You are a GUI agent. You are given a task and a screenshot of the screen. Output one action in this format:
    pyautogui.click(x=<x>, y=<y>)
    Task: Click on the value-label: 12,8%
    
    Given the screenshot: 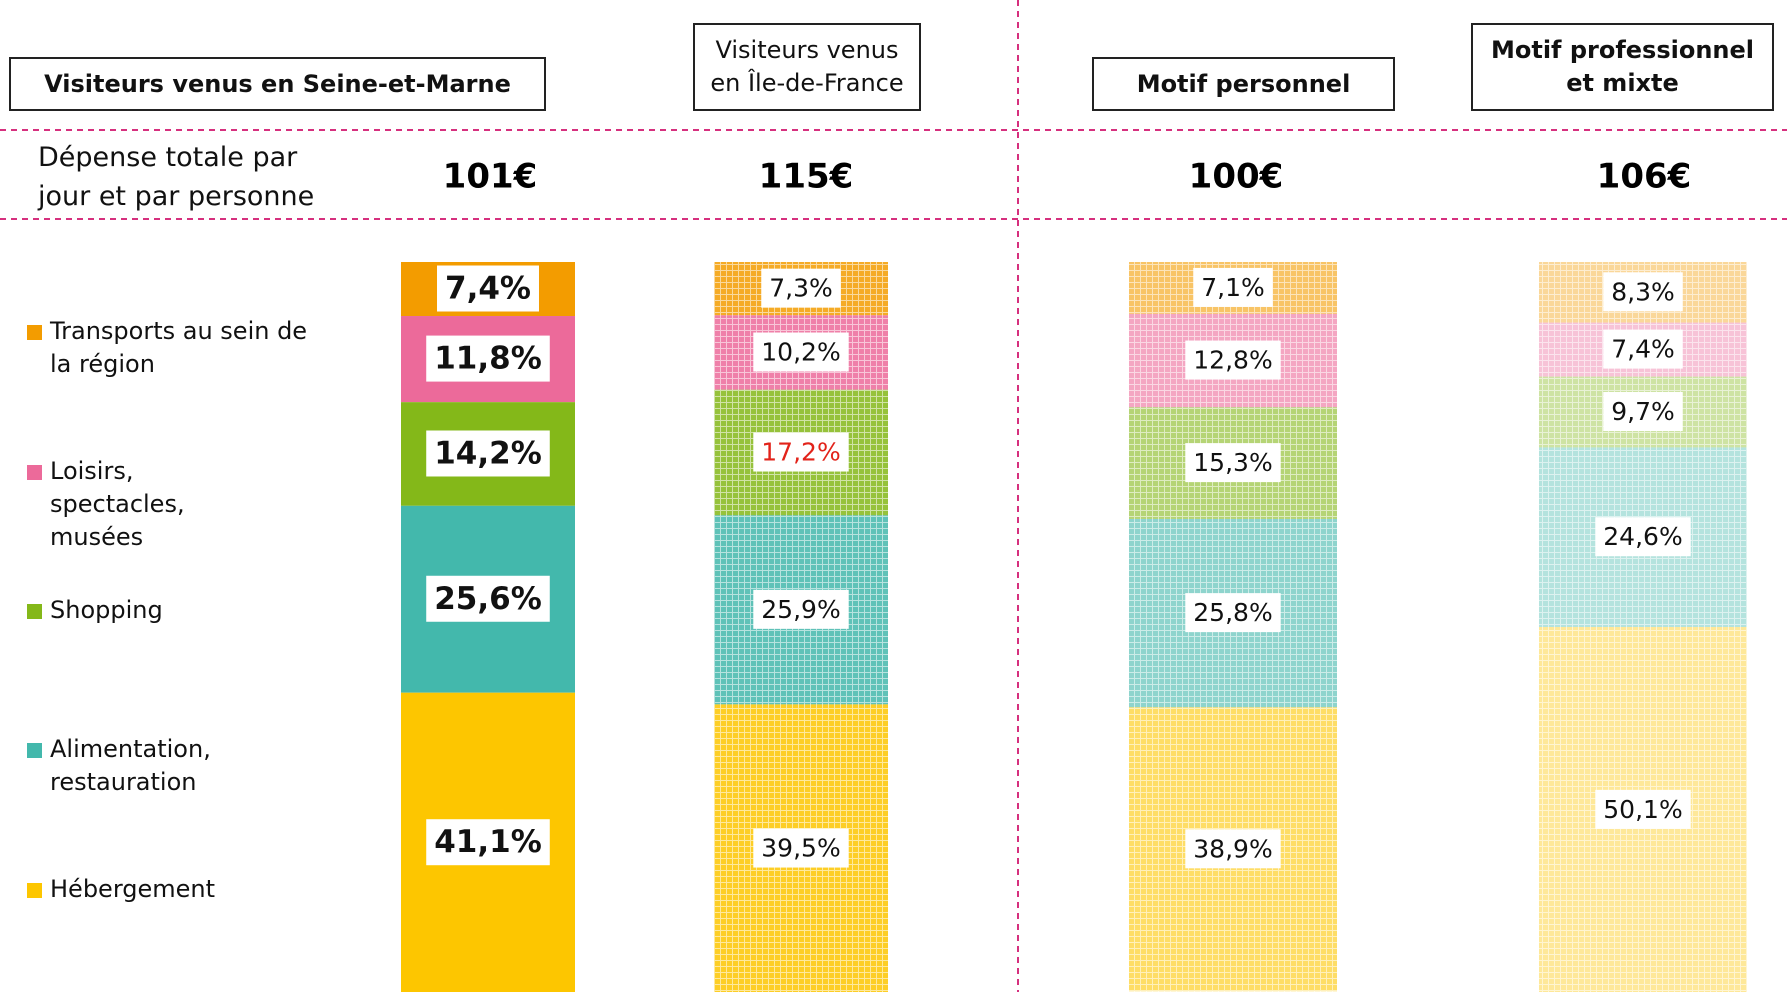 What is the action you would take?
    pyautogui.click(x=1232, y=360)
    